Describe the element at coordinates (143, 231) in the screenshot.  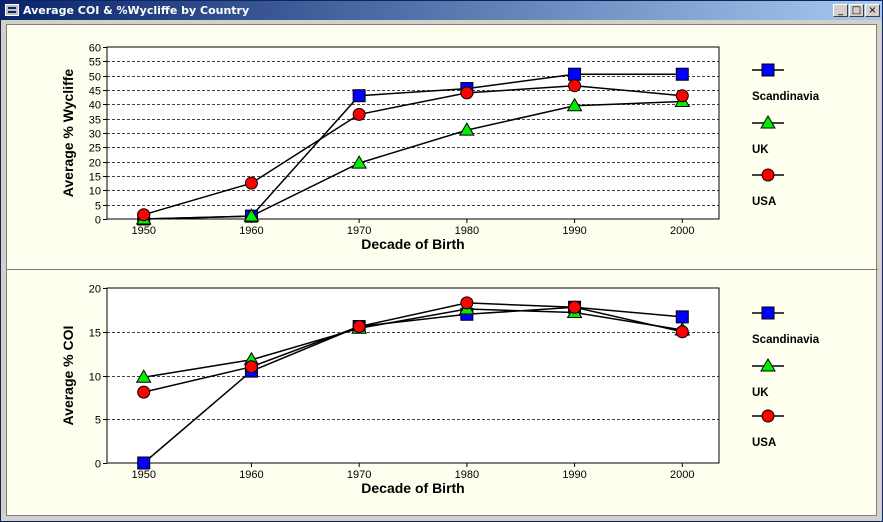
I see `chart1-x-tick-label: 1950` at that location.